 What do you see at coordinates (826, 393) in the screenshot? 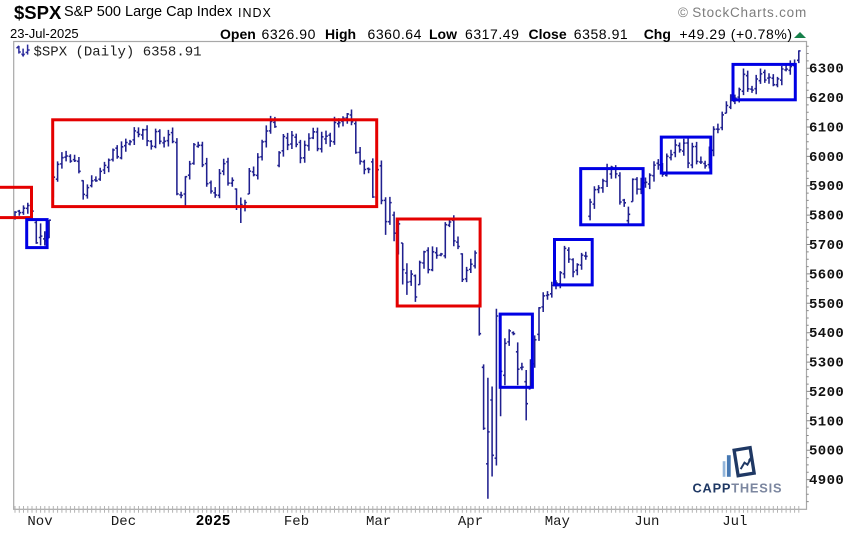
I see `svg-text: 5200` at bounding box center [826, 393].